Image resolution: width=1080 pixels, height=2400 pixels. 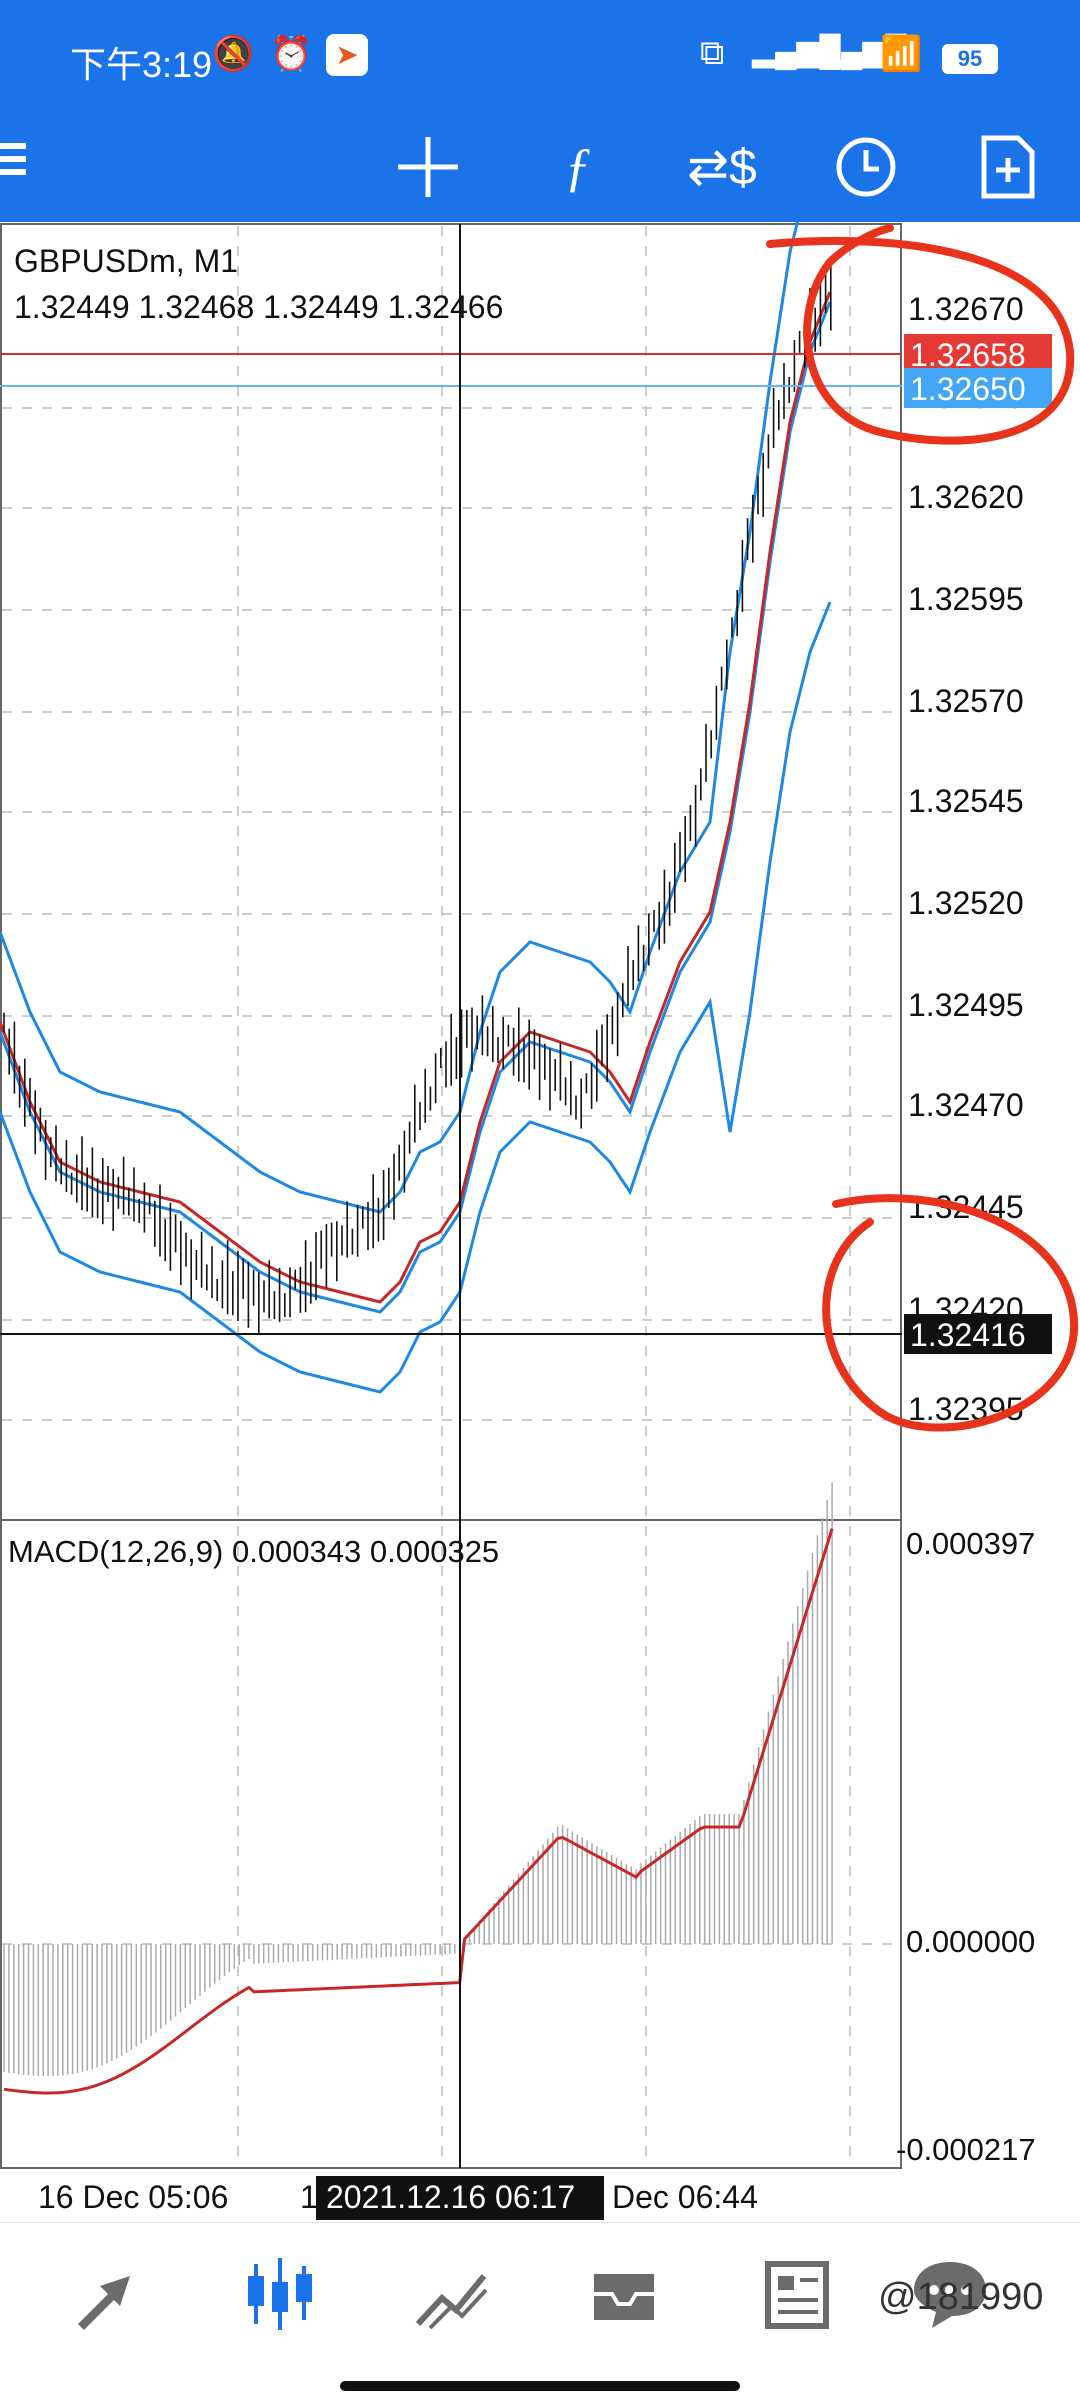 I want to click on price-tick: 1.32495, so click(x=966, y=1005).